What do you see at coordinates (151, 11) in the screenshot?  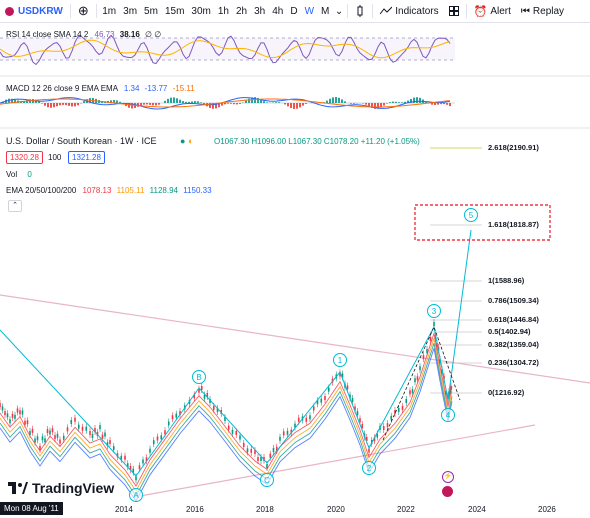 I see `interval-5m: 5m` at bounding box center [151, 11].